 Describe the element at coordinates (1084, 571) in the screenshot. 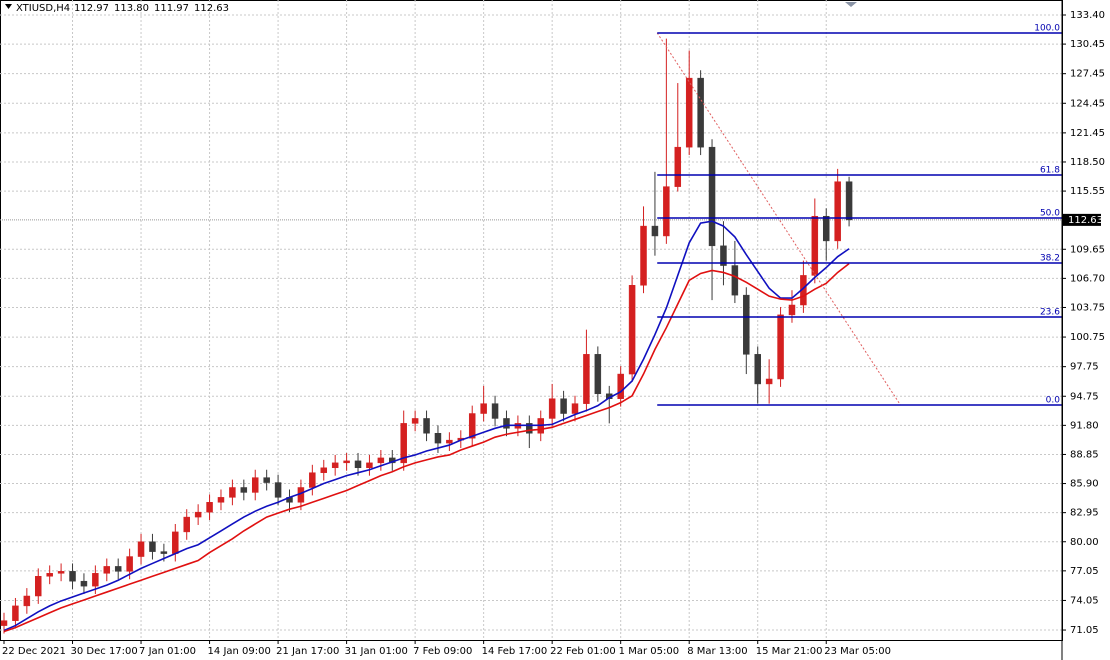

I see `y-tick-label: 77.05` at that location.